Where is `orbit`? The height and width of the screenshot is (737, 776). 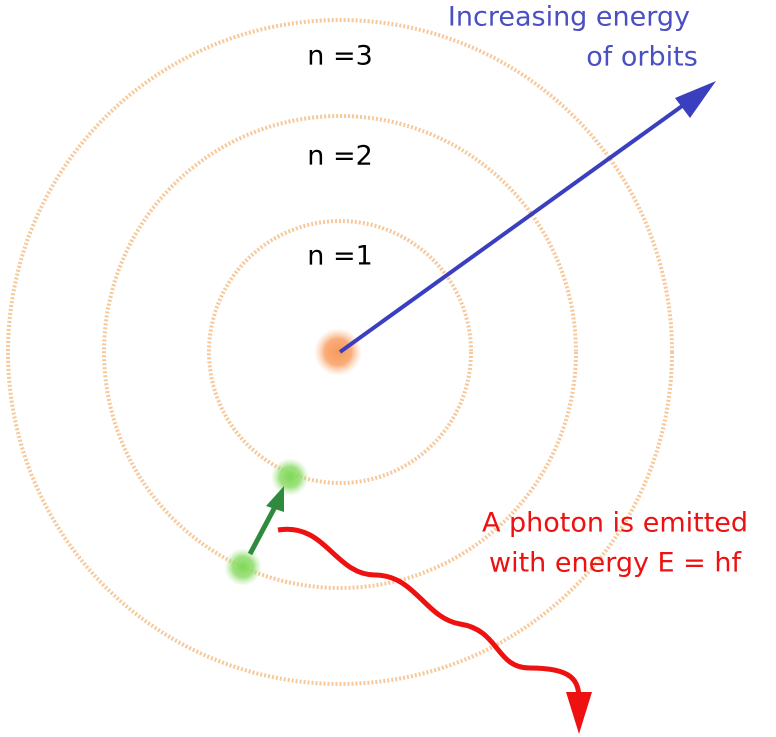 orbit is located at coordinates (340, 352).